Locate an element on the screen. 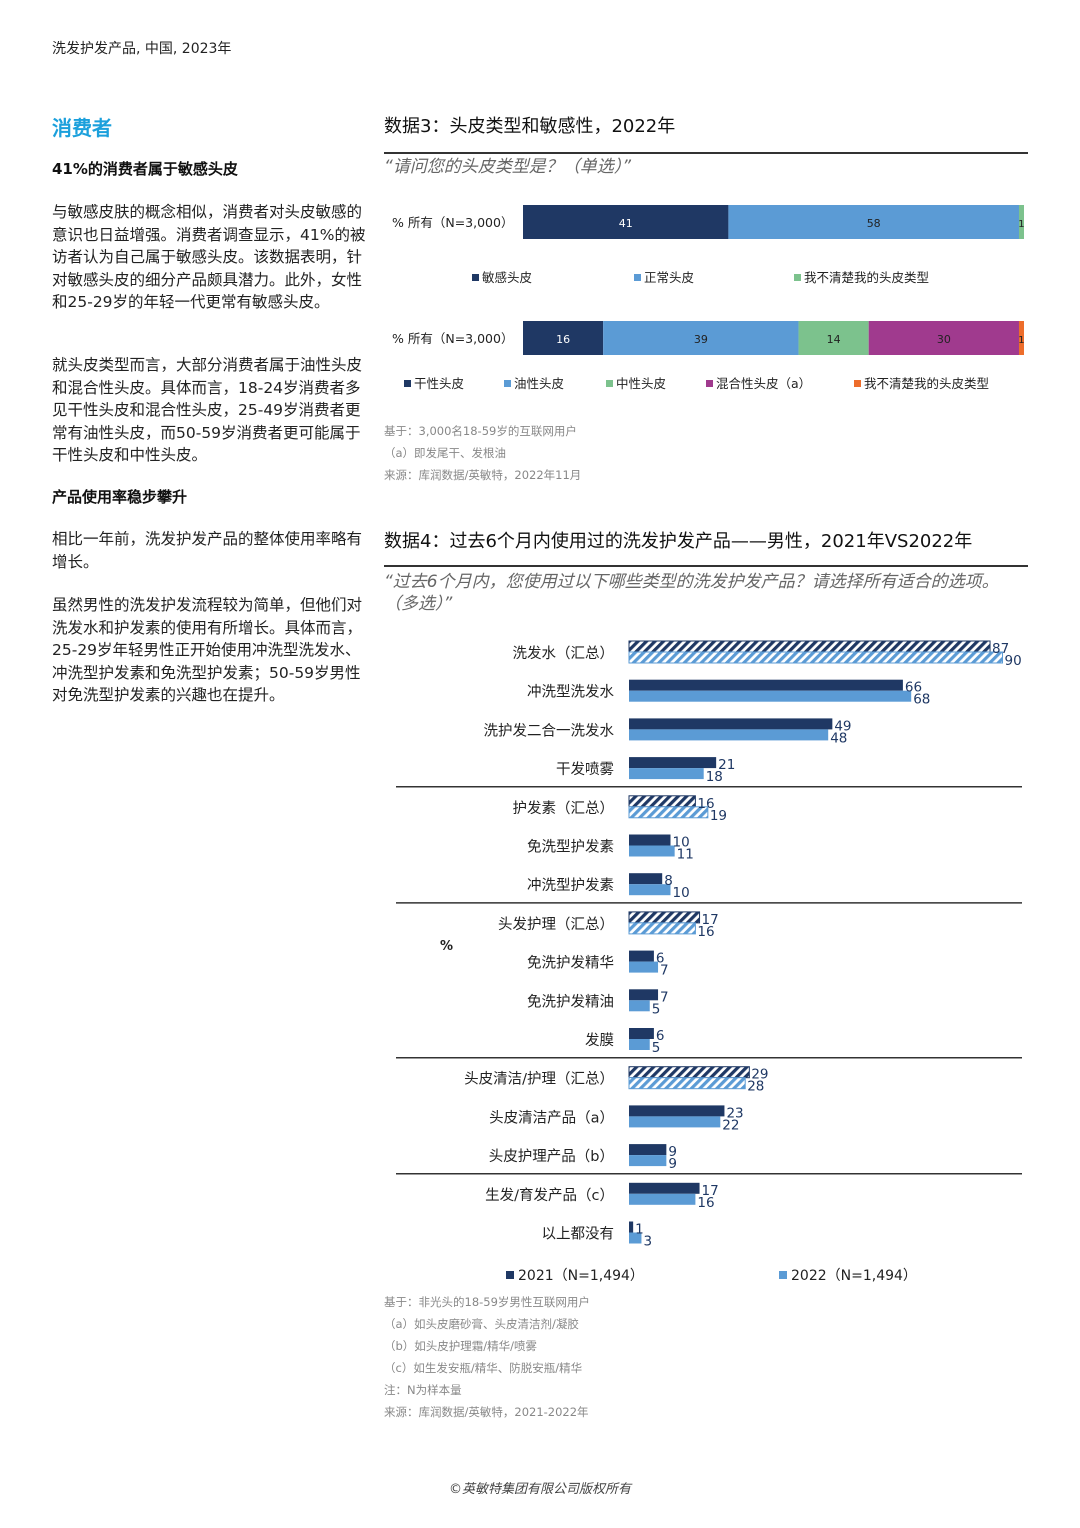 This screenshot has height=1528, width=1080. fig4-category-label-7: 头发护理（汇总） is located at coordinates (556, 924).